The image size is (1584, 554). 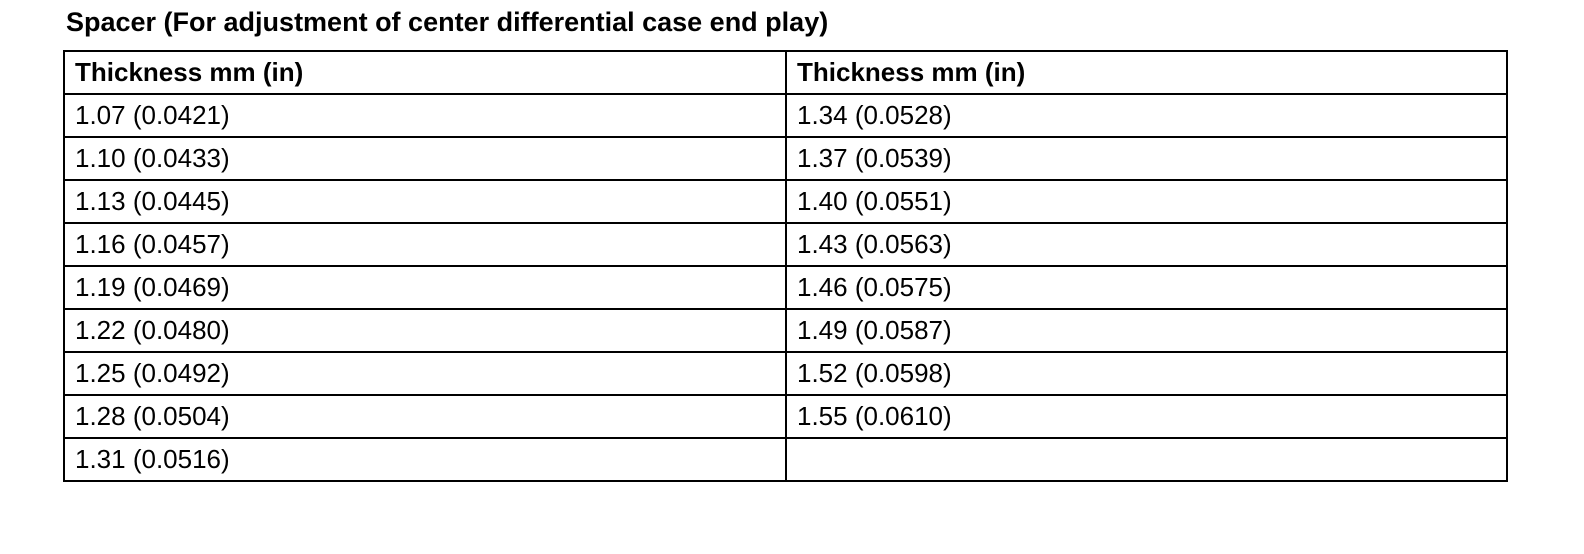 What do you see at coordinates (425, 115) in the screenshot?
I see `table-cell: 1.07 (0.0421)` at bounding box center [425, 115].